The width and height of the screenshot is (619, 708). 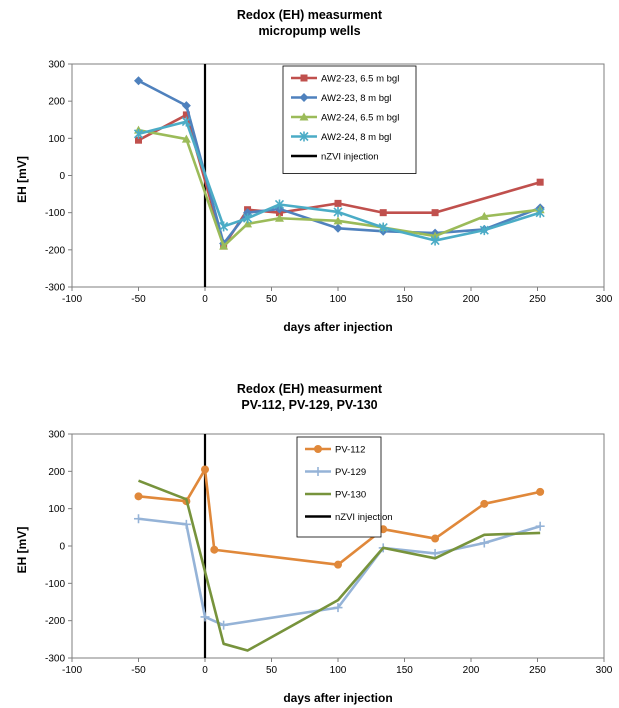 I want to click on series-aw2-24-8-m-bgl, so click(x=339, y=181).